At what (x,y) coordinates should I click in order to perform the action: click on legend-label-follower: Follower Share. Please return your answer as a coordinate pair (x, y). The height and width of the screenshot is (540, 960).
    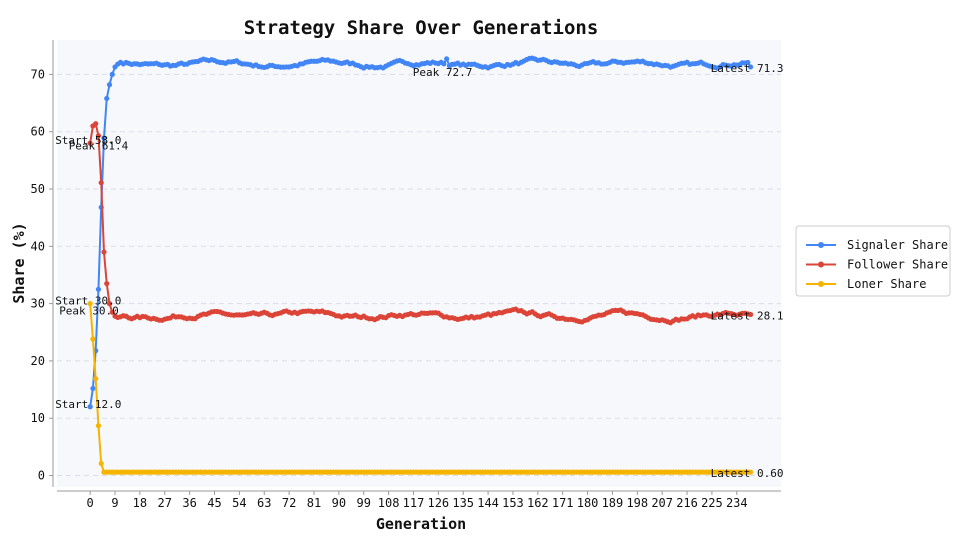
    Looking at the image, I should click on (897, 265).